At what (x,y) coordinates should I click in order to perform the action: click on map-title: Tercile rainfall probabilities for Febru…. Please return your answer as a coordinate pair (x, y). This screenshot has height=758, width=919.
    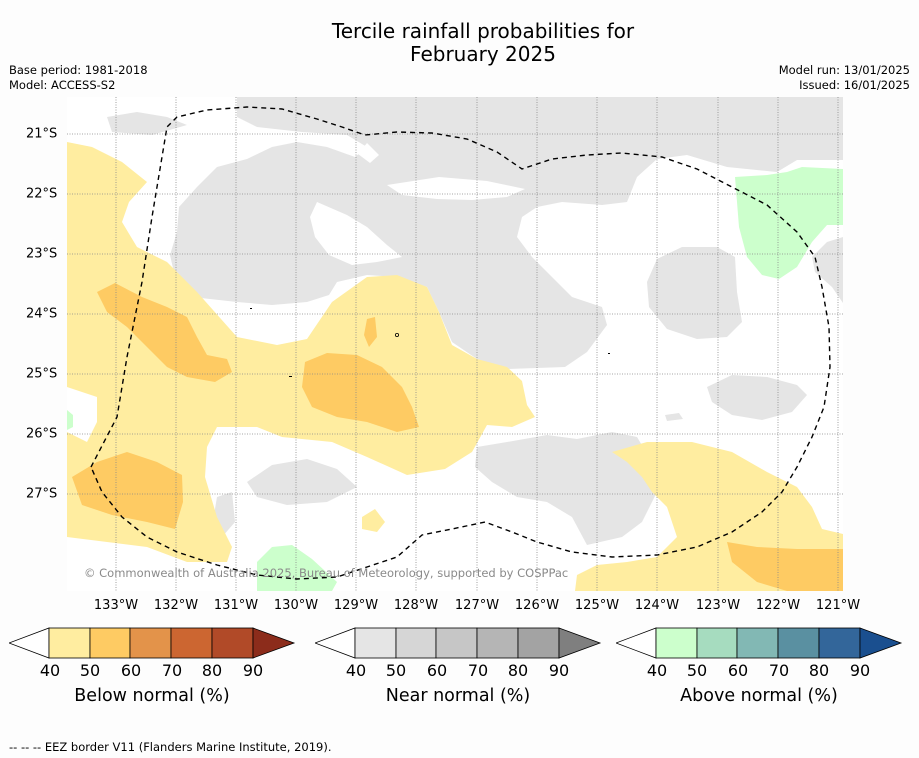
    Looking at the image, I should click on (459, 43).